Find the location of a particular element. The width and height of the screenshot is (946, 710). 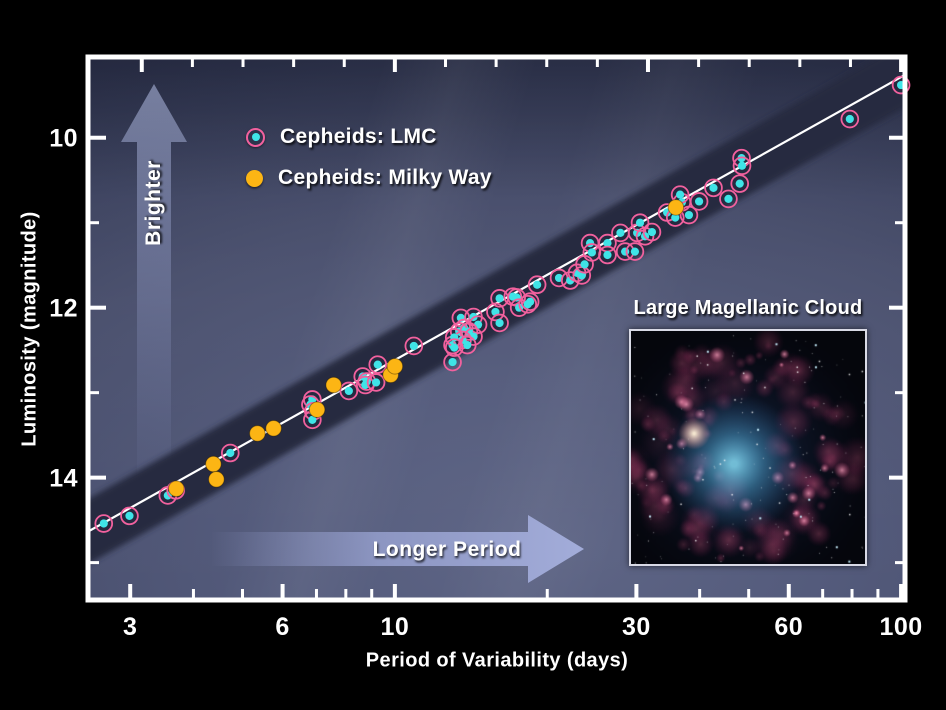

x-tick-label: 60 is located at coordinates (788, 627).